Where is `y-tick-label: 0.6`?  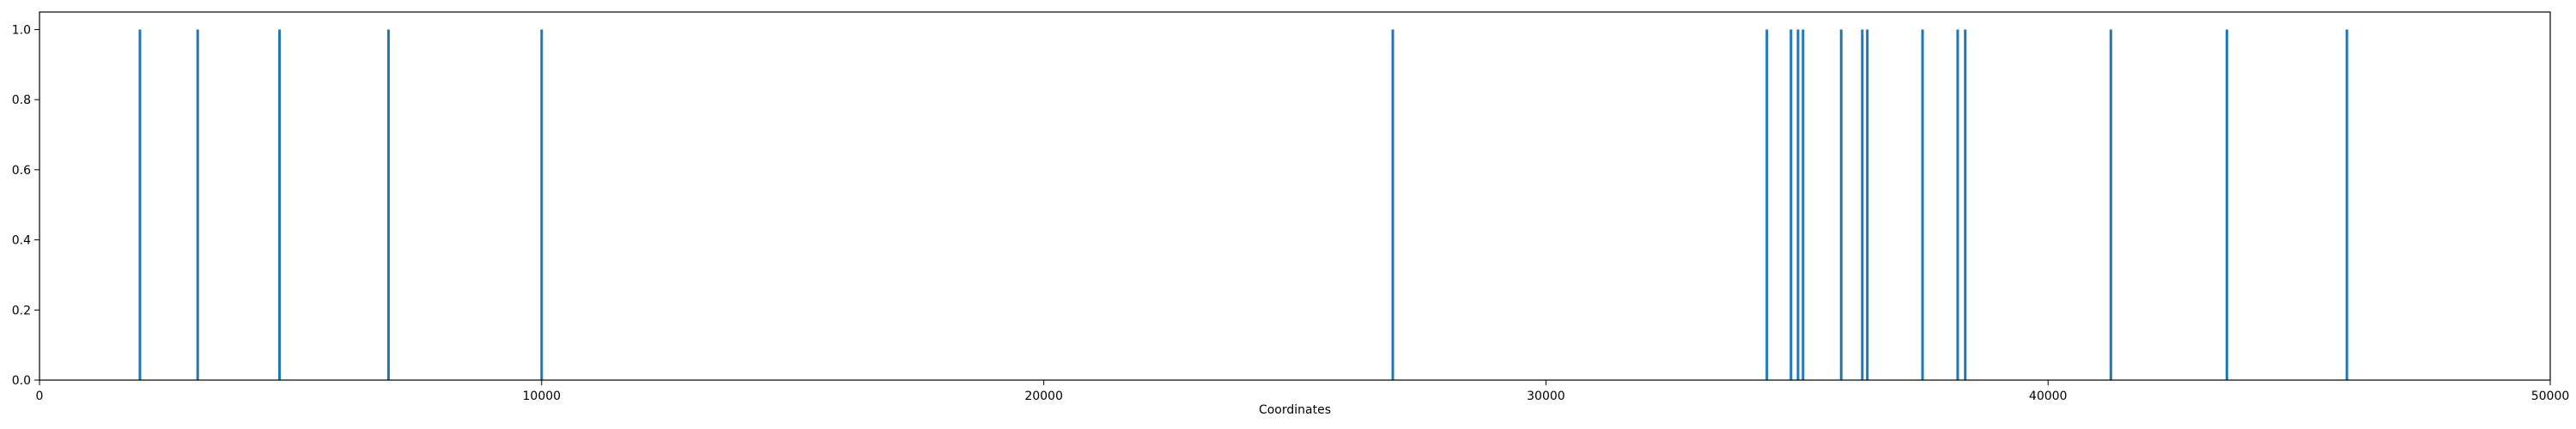 y-tick-label: 0.6 is located at coordinates (21, 171).